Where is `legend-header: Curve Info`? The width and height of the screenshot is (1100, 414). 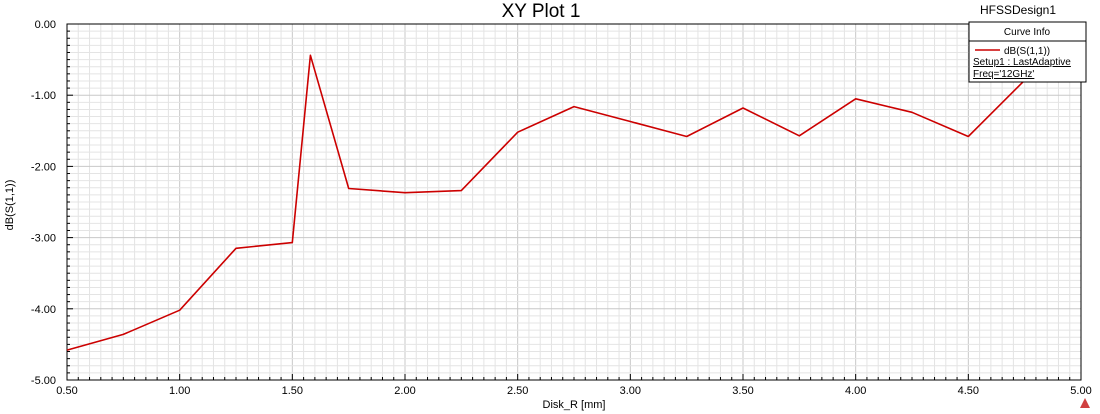
legend-header: Curve Info is located at coordinates (1027, 32).